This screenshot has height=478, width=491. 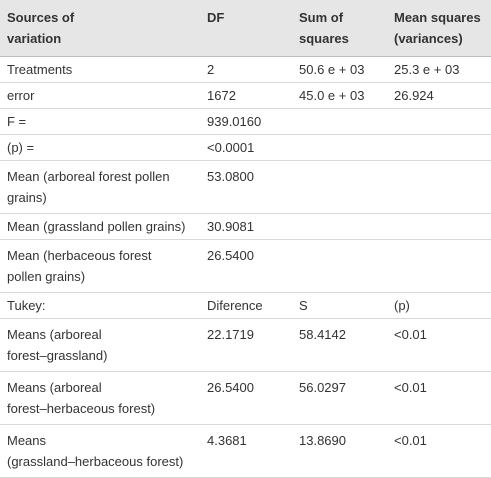 I want to click on cell-text: Mean (grassland pollen grains), so click(x=96, y=226).